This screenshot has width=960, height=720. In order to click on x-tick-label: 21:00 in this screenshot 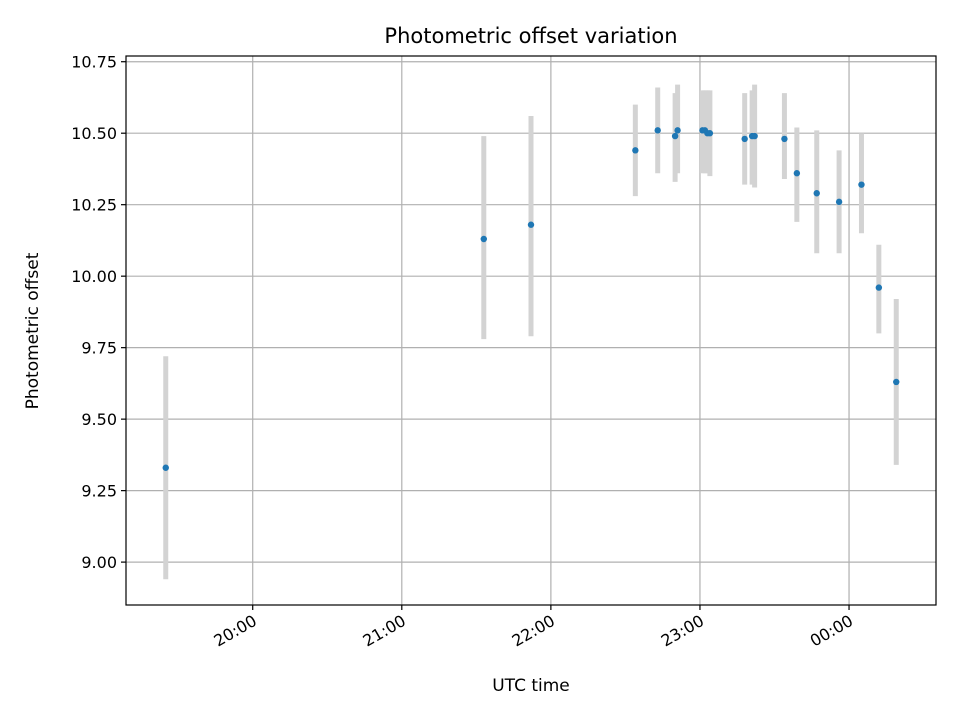, I will do `click(384, 631)`.